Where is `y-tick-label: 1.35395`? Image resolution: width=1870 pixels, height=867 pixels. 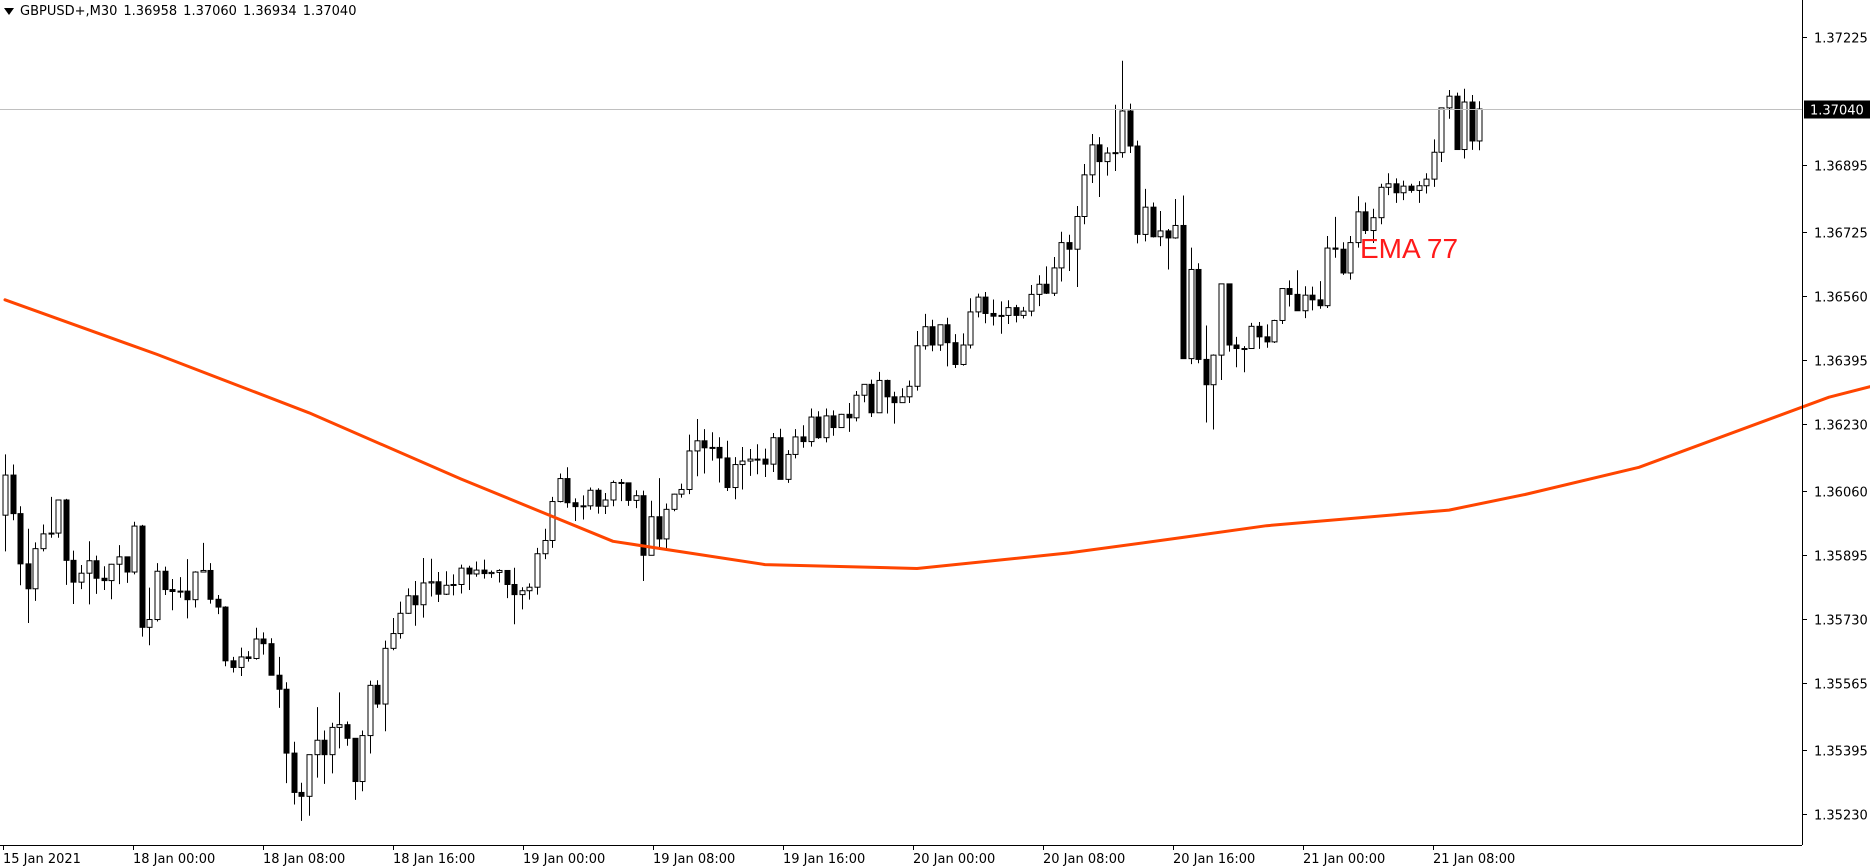
y-tick-label: 1.35395 is located at coordinates (1841, 752).